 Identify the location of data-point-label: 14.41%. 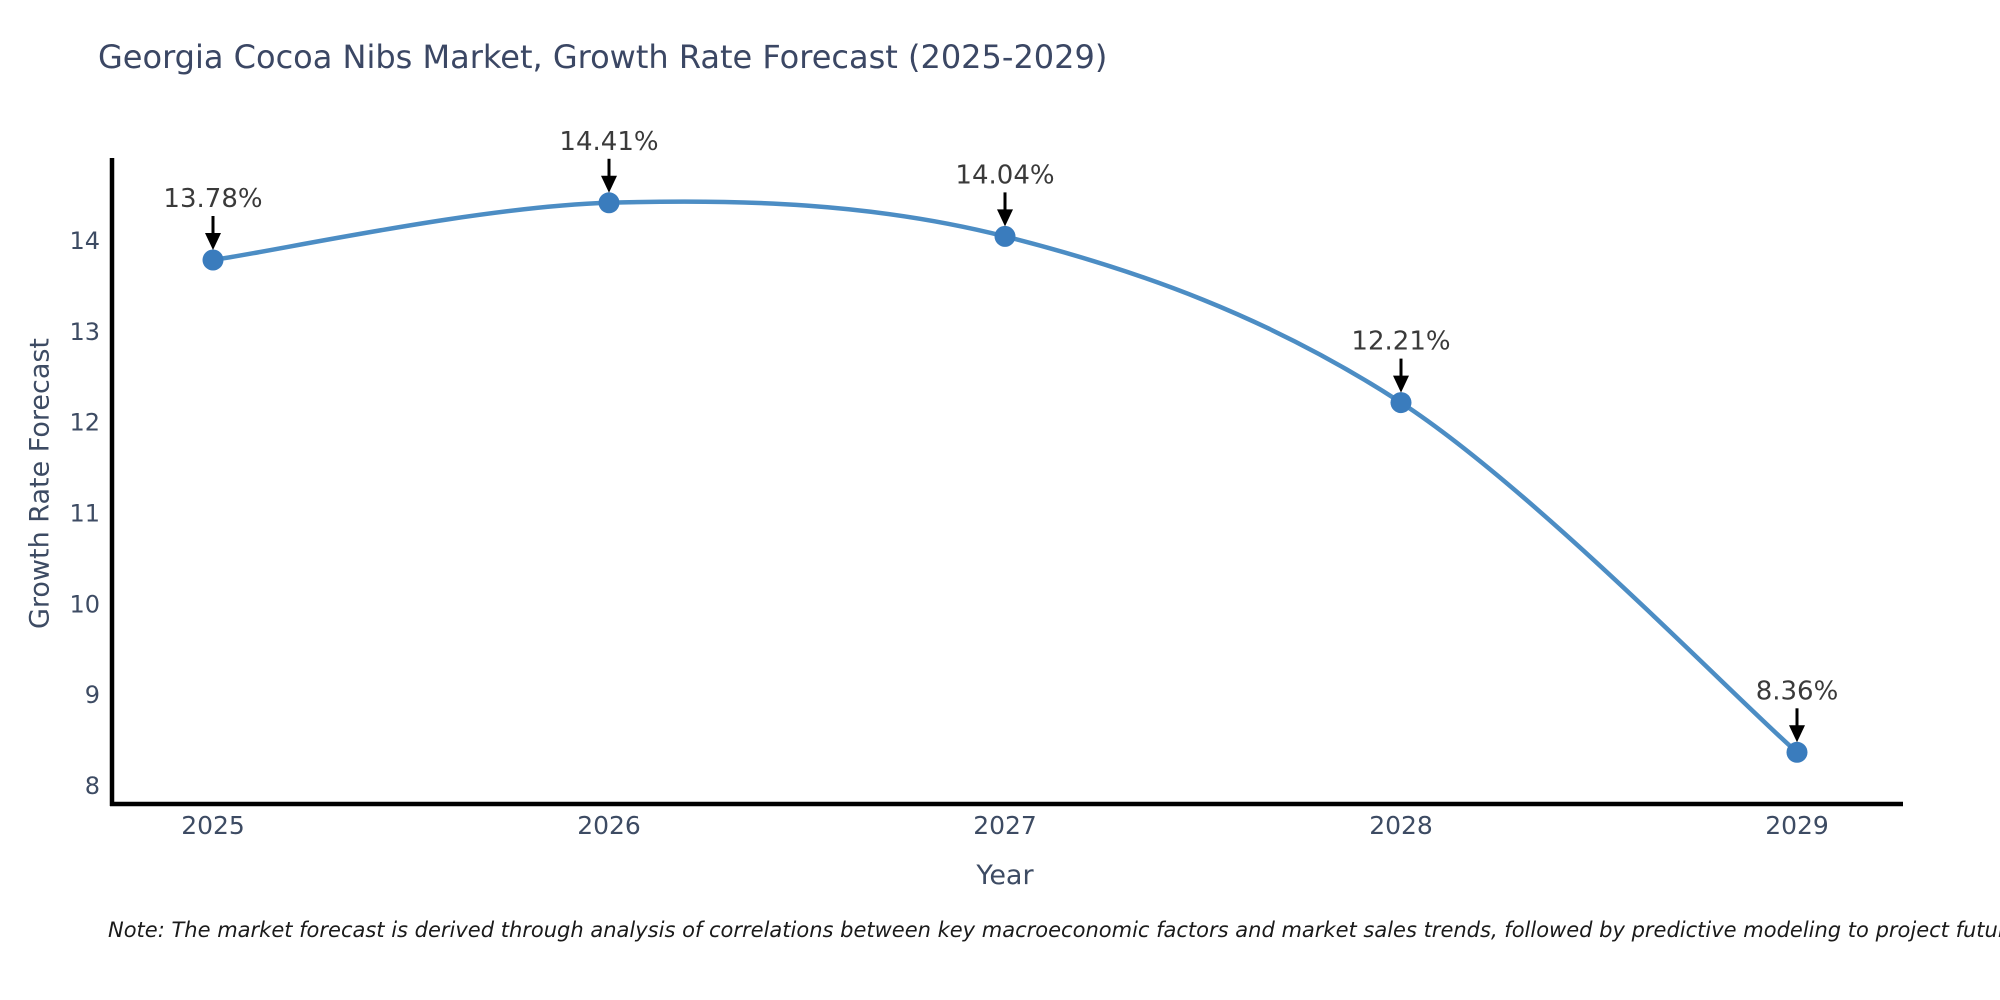
(608, 142).